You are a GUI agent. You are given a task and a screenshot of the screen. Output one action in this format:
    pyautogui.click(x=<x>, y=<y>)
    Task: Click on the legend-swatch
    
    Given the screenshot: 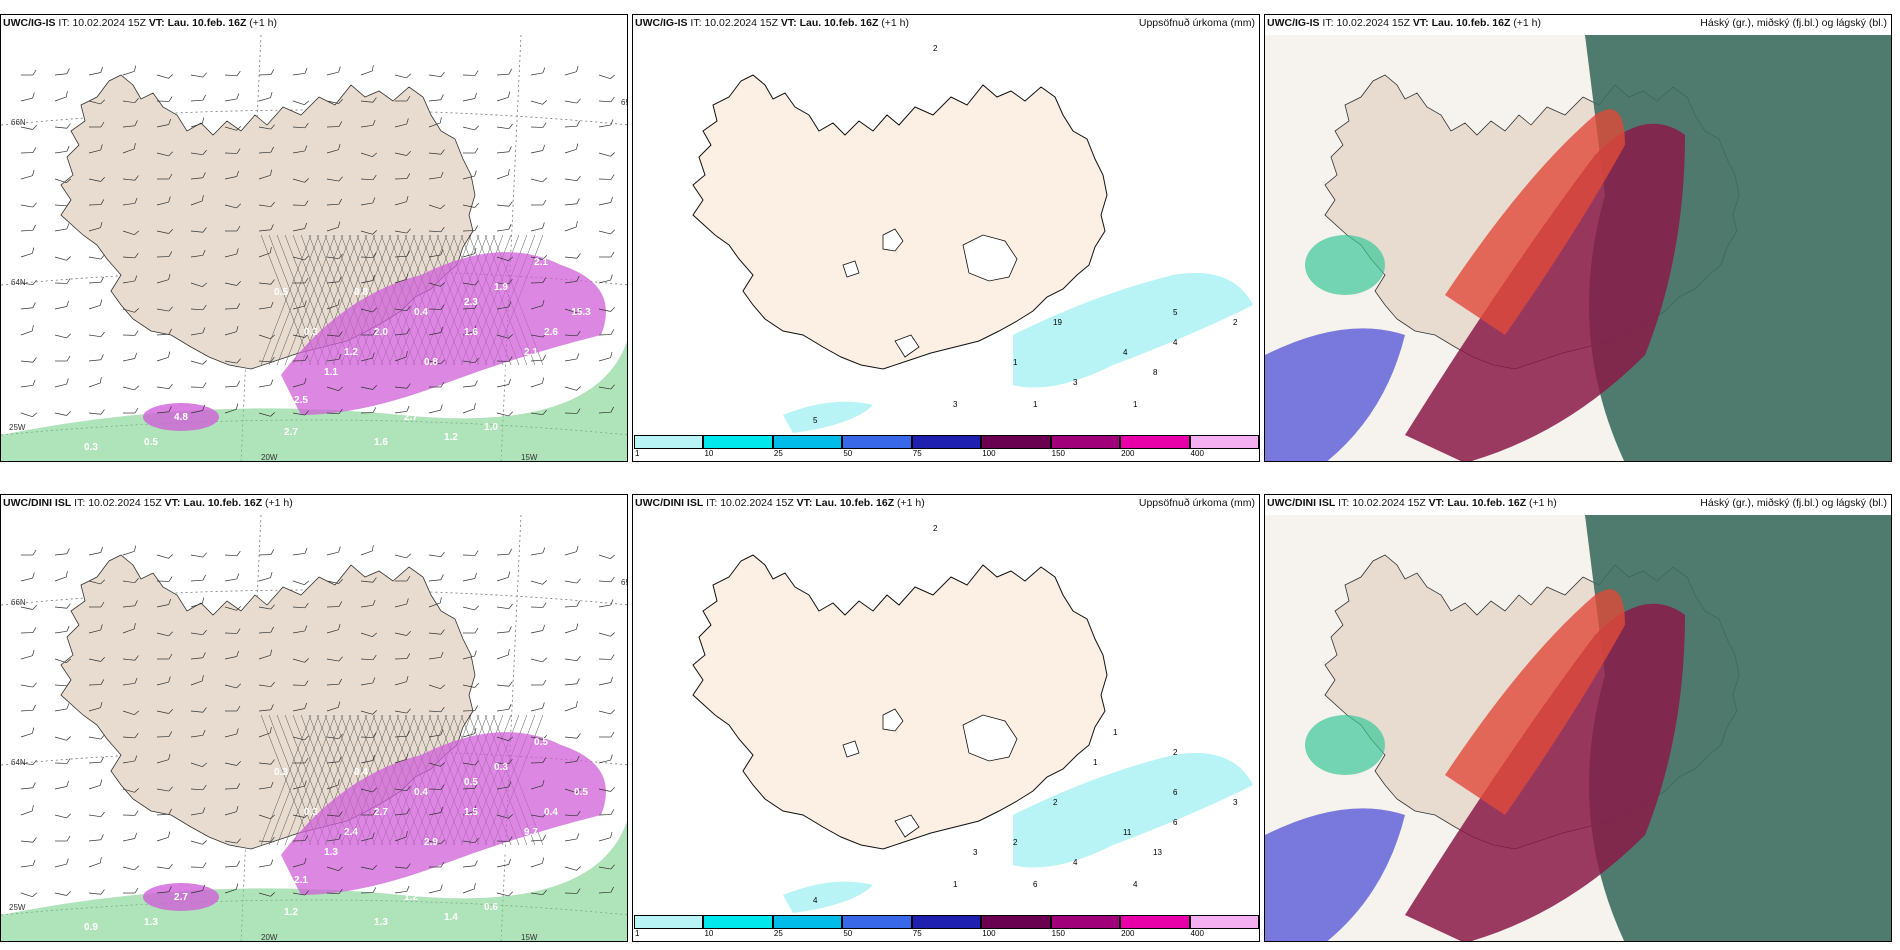 What is the action you would take?
    pyautogui.click(x=877, y=922)
    